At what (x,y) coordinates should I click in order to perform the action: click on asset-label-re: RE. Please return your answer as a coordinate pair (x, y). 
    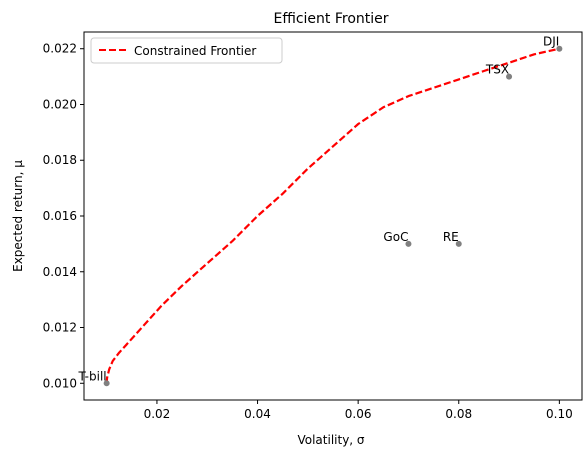
    Looking at the image, I should click on (451, 237).